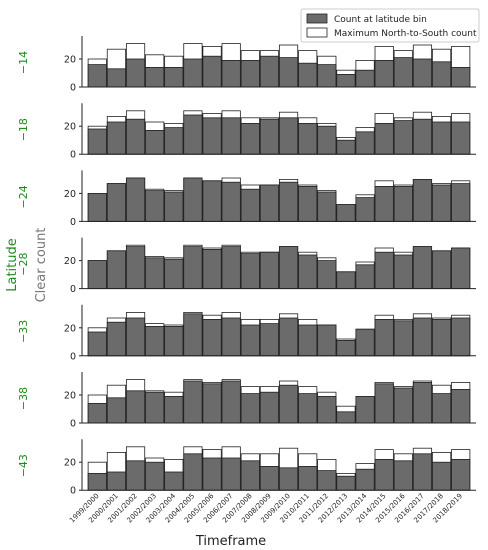 The width and height of the screenshot is (488, 550). What do you see at coordinates (23, 196) in the screenshot?
I see `latitude-label-2: −24` at bounding box center [23, 196].